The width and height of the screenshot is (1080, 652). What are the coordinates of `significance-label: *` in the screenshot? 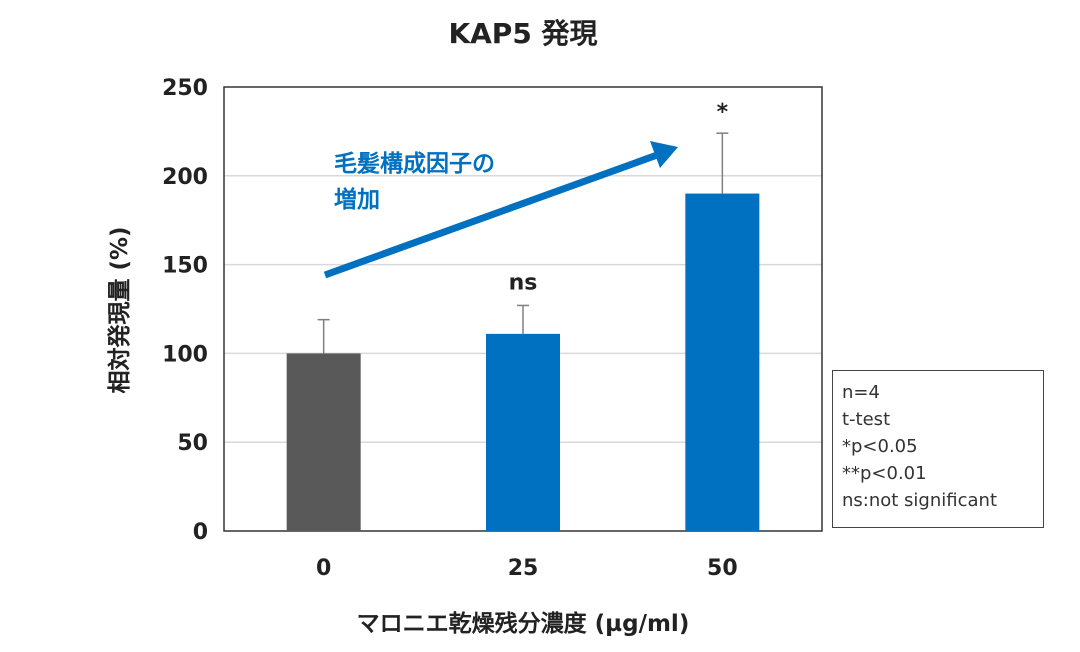 It's located at (723, 112).